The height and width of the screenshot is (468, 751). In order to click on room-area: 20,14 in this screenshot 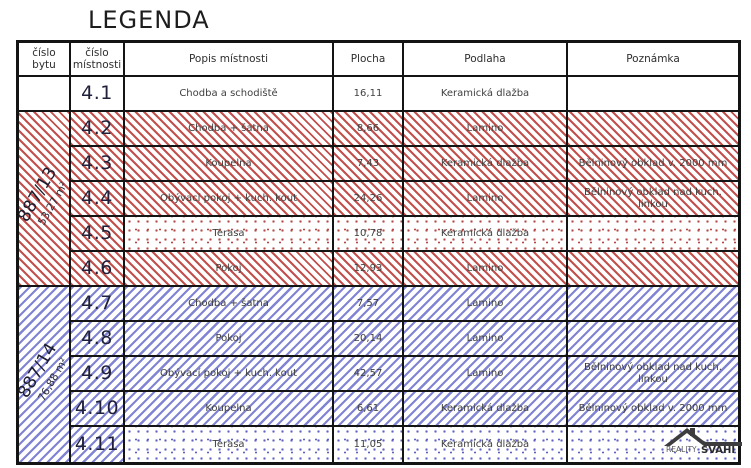, I will do `click(369, 339)`.